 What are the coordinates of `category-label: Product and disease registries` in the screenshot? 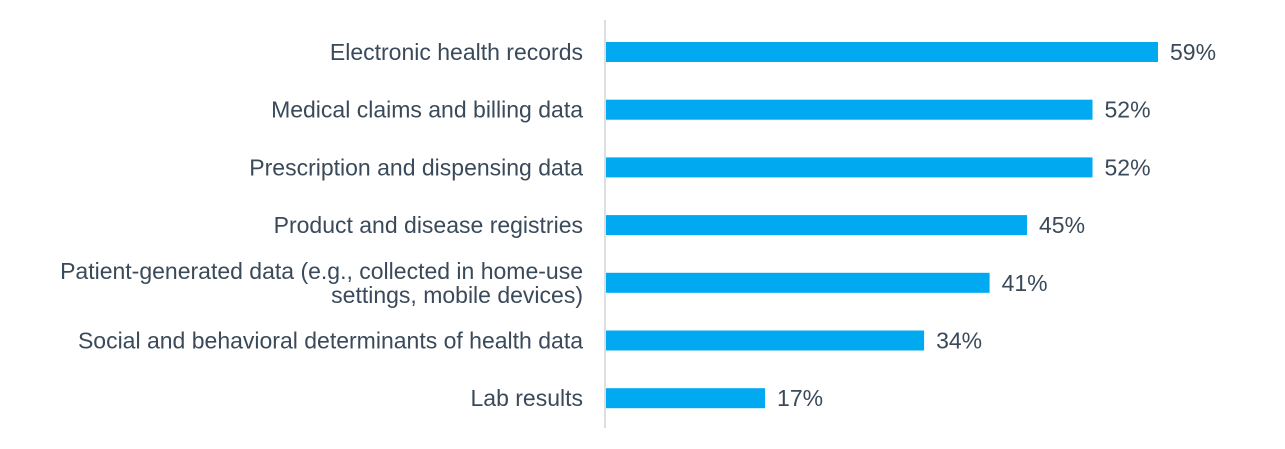 It's located at (428, 225).